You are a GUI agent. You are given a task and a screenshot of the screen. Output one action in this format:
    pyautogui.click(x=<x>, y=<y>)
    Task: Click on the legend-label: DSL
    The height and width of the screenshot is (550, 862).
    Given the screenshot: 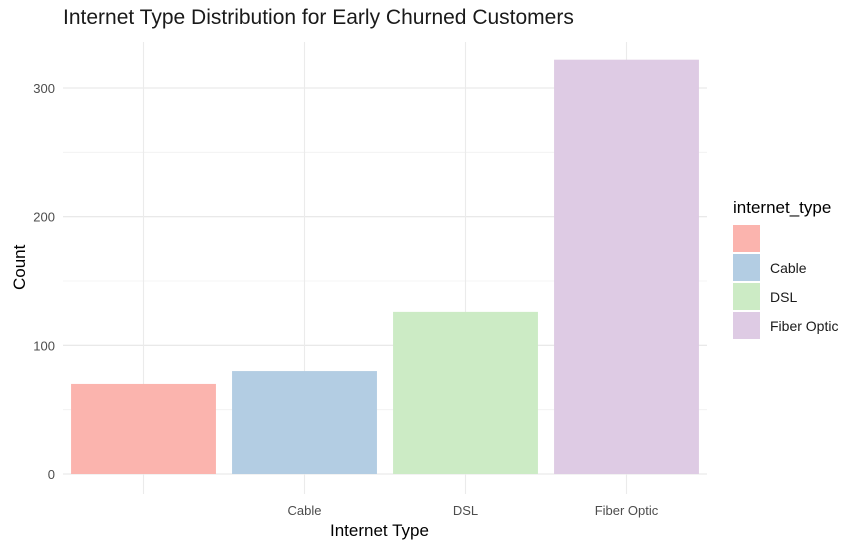 What is the action you would take?
    pyautogui.click(x=784, y=296)
    